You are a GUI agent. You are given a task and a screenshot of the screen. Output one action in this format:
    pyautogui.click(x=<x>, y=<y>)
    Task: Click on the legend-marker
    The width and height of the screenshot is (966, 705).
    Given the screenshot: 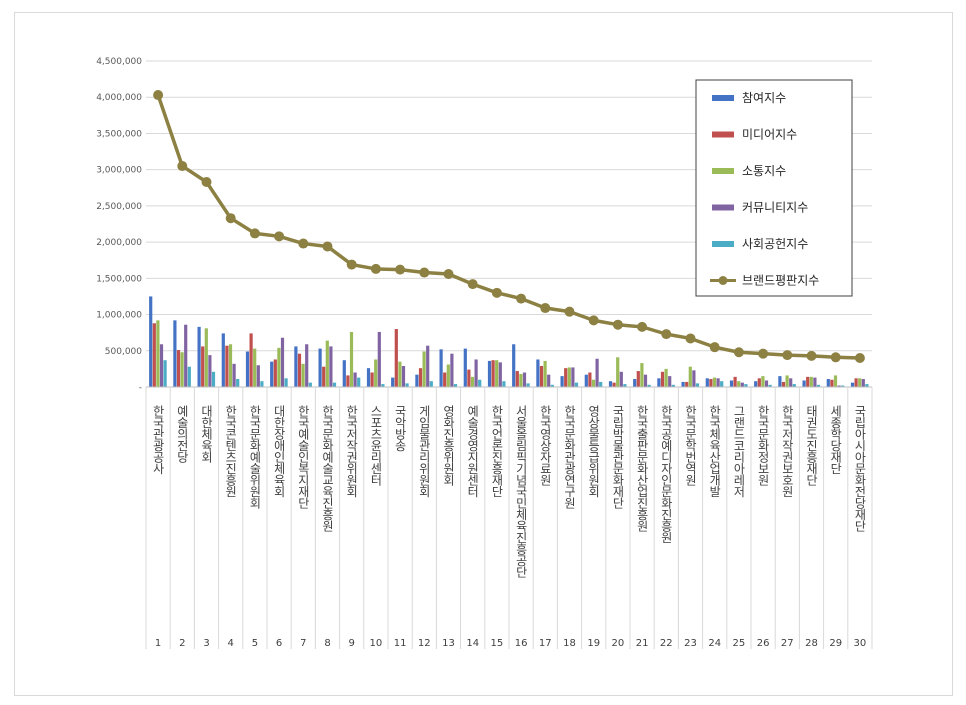 What is the action you would take?
    pyautogui.click(x=723, y=280)
    